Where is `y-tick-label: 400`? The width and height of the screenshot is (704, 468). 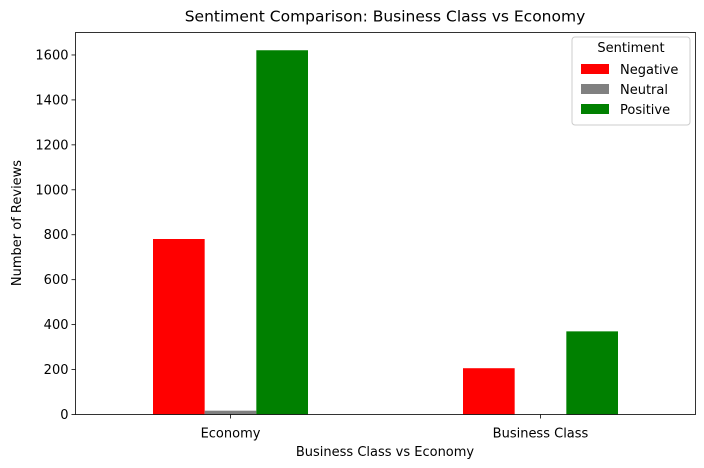
y-tick-label: 400 is located at coordinates (56, 325).